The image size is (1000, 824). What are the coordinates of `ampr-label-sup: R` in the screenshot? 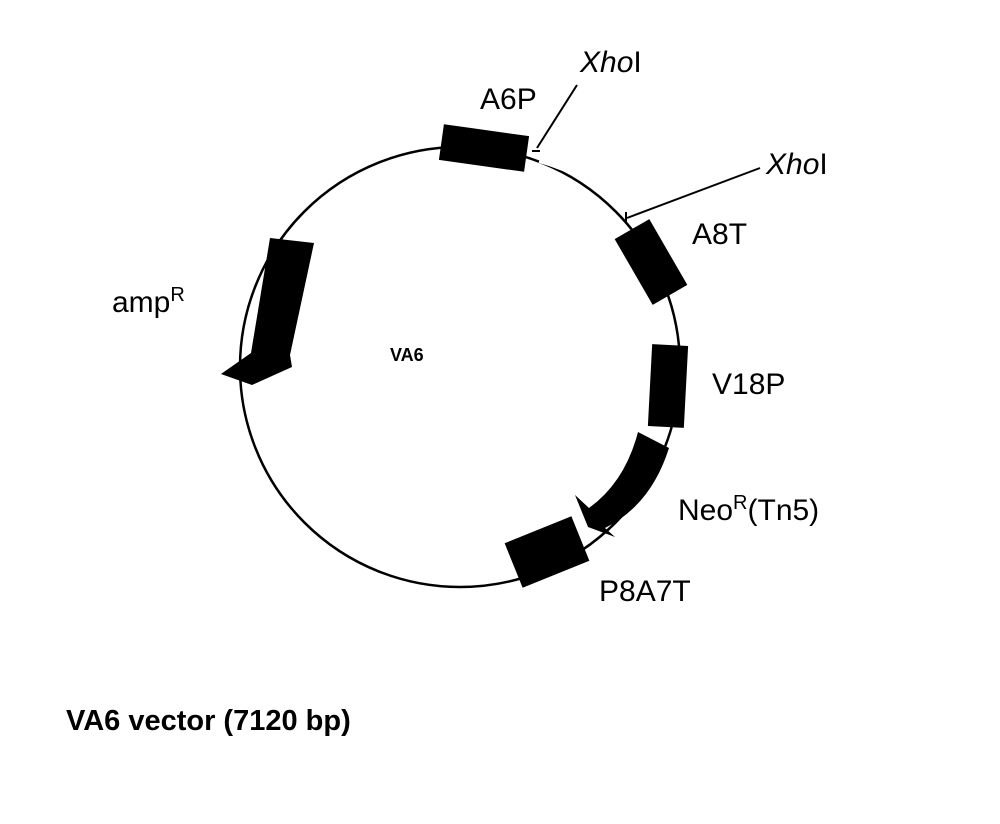 It's located at (177, 295).